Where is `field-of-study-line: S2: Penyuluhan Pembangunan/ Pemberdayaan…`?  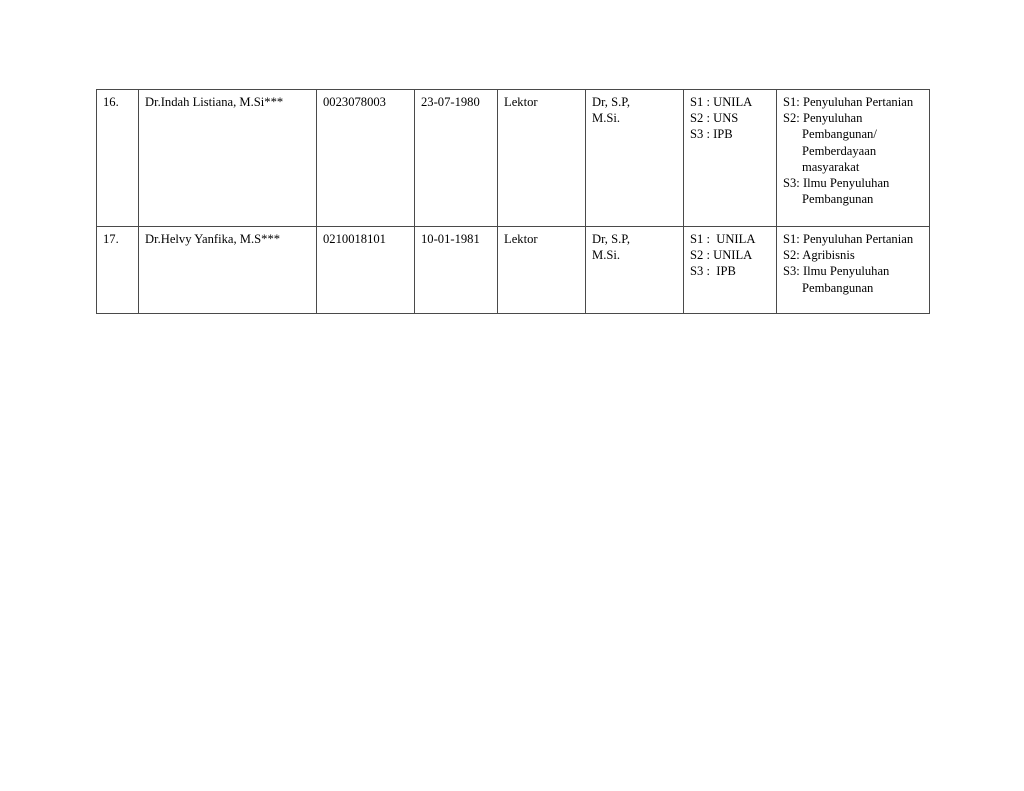 field-of-study-line: S2: Penyuluhan Pembangunan/ Pemberdayaan… is located at coordinates (832, 142).